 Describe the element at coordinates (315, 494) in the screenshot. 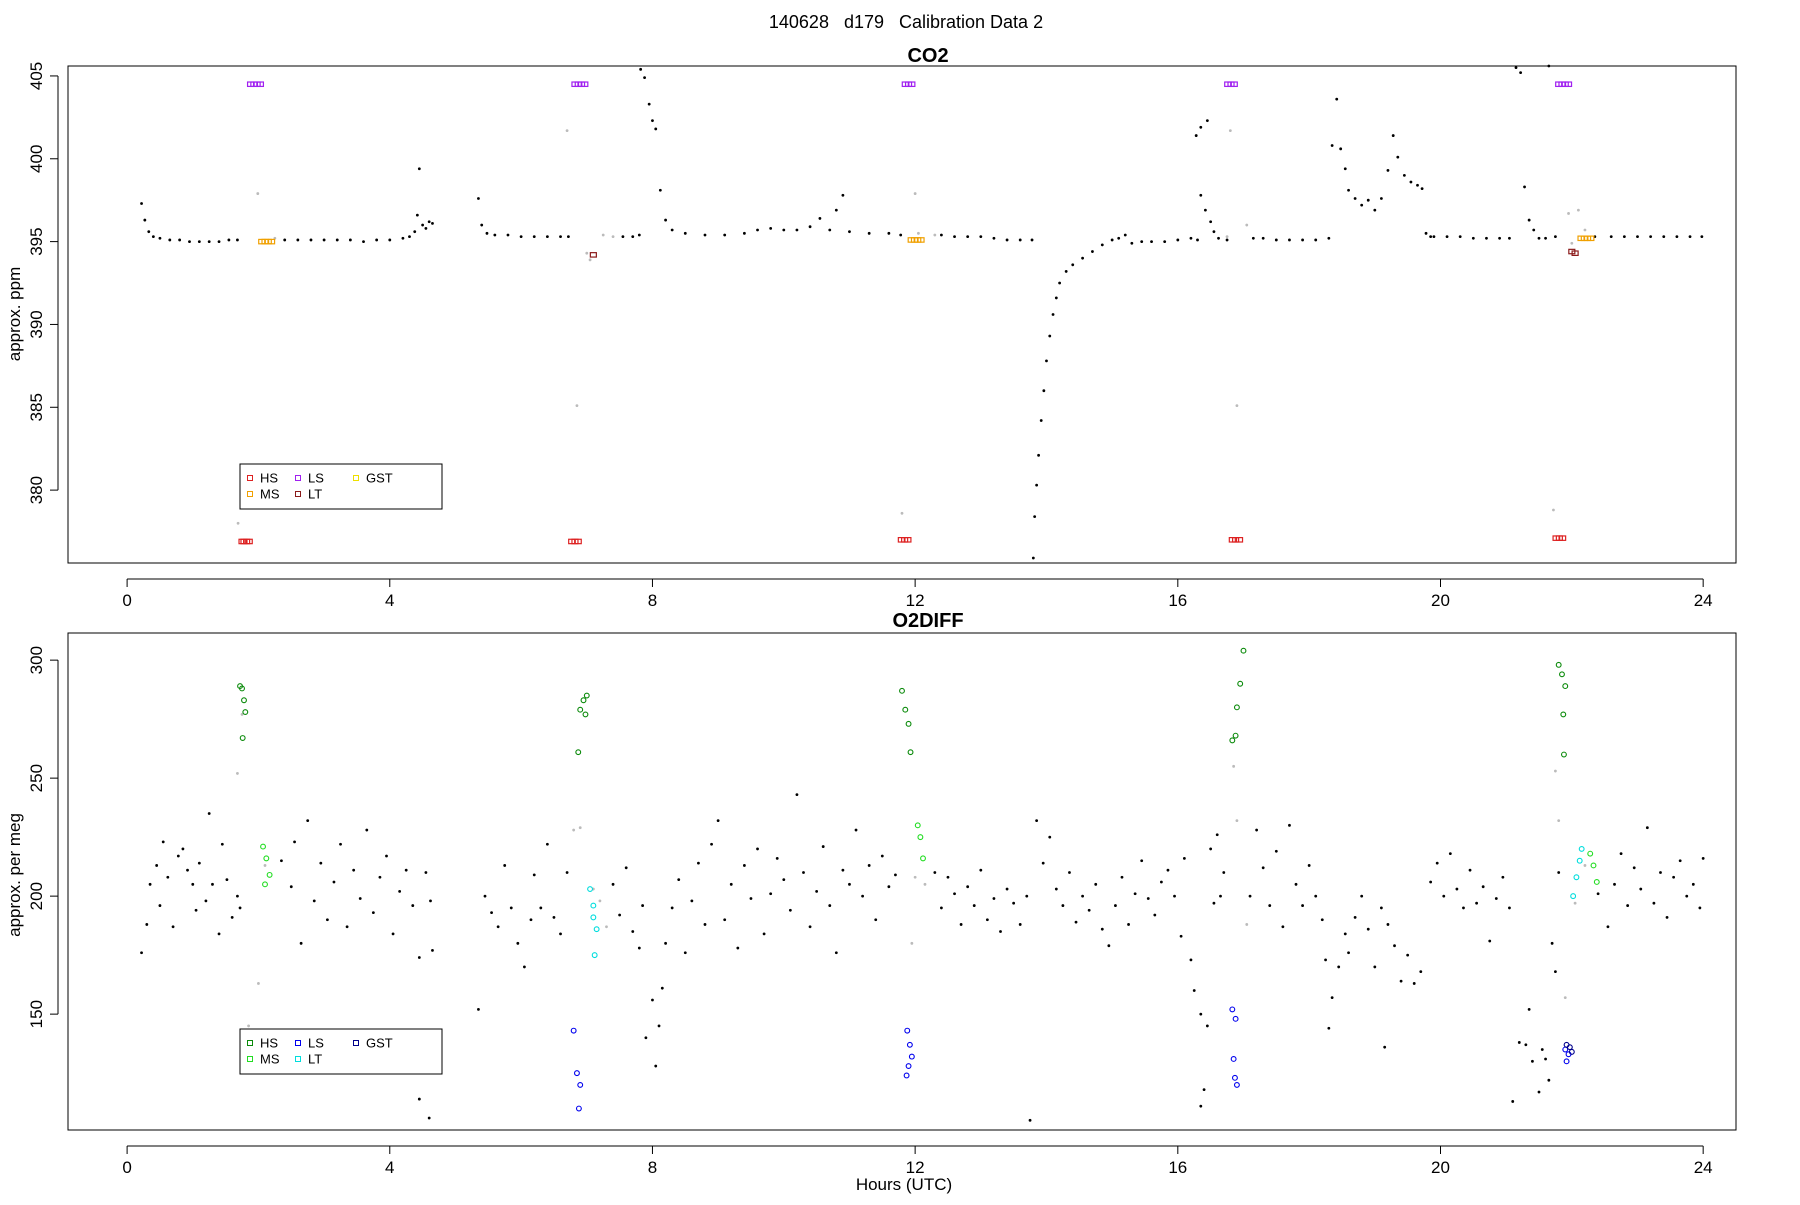

I see `co2-legend-label: LT` at that location.